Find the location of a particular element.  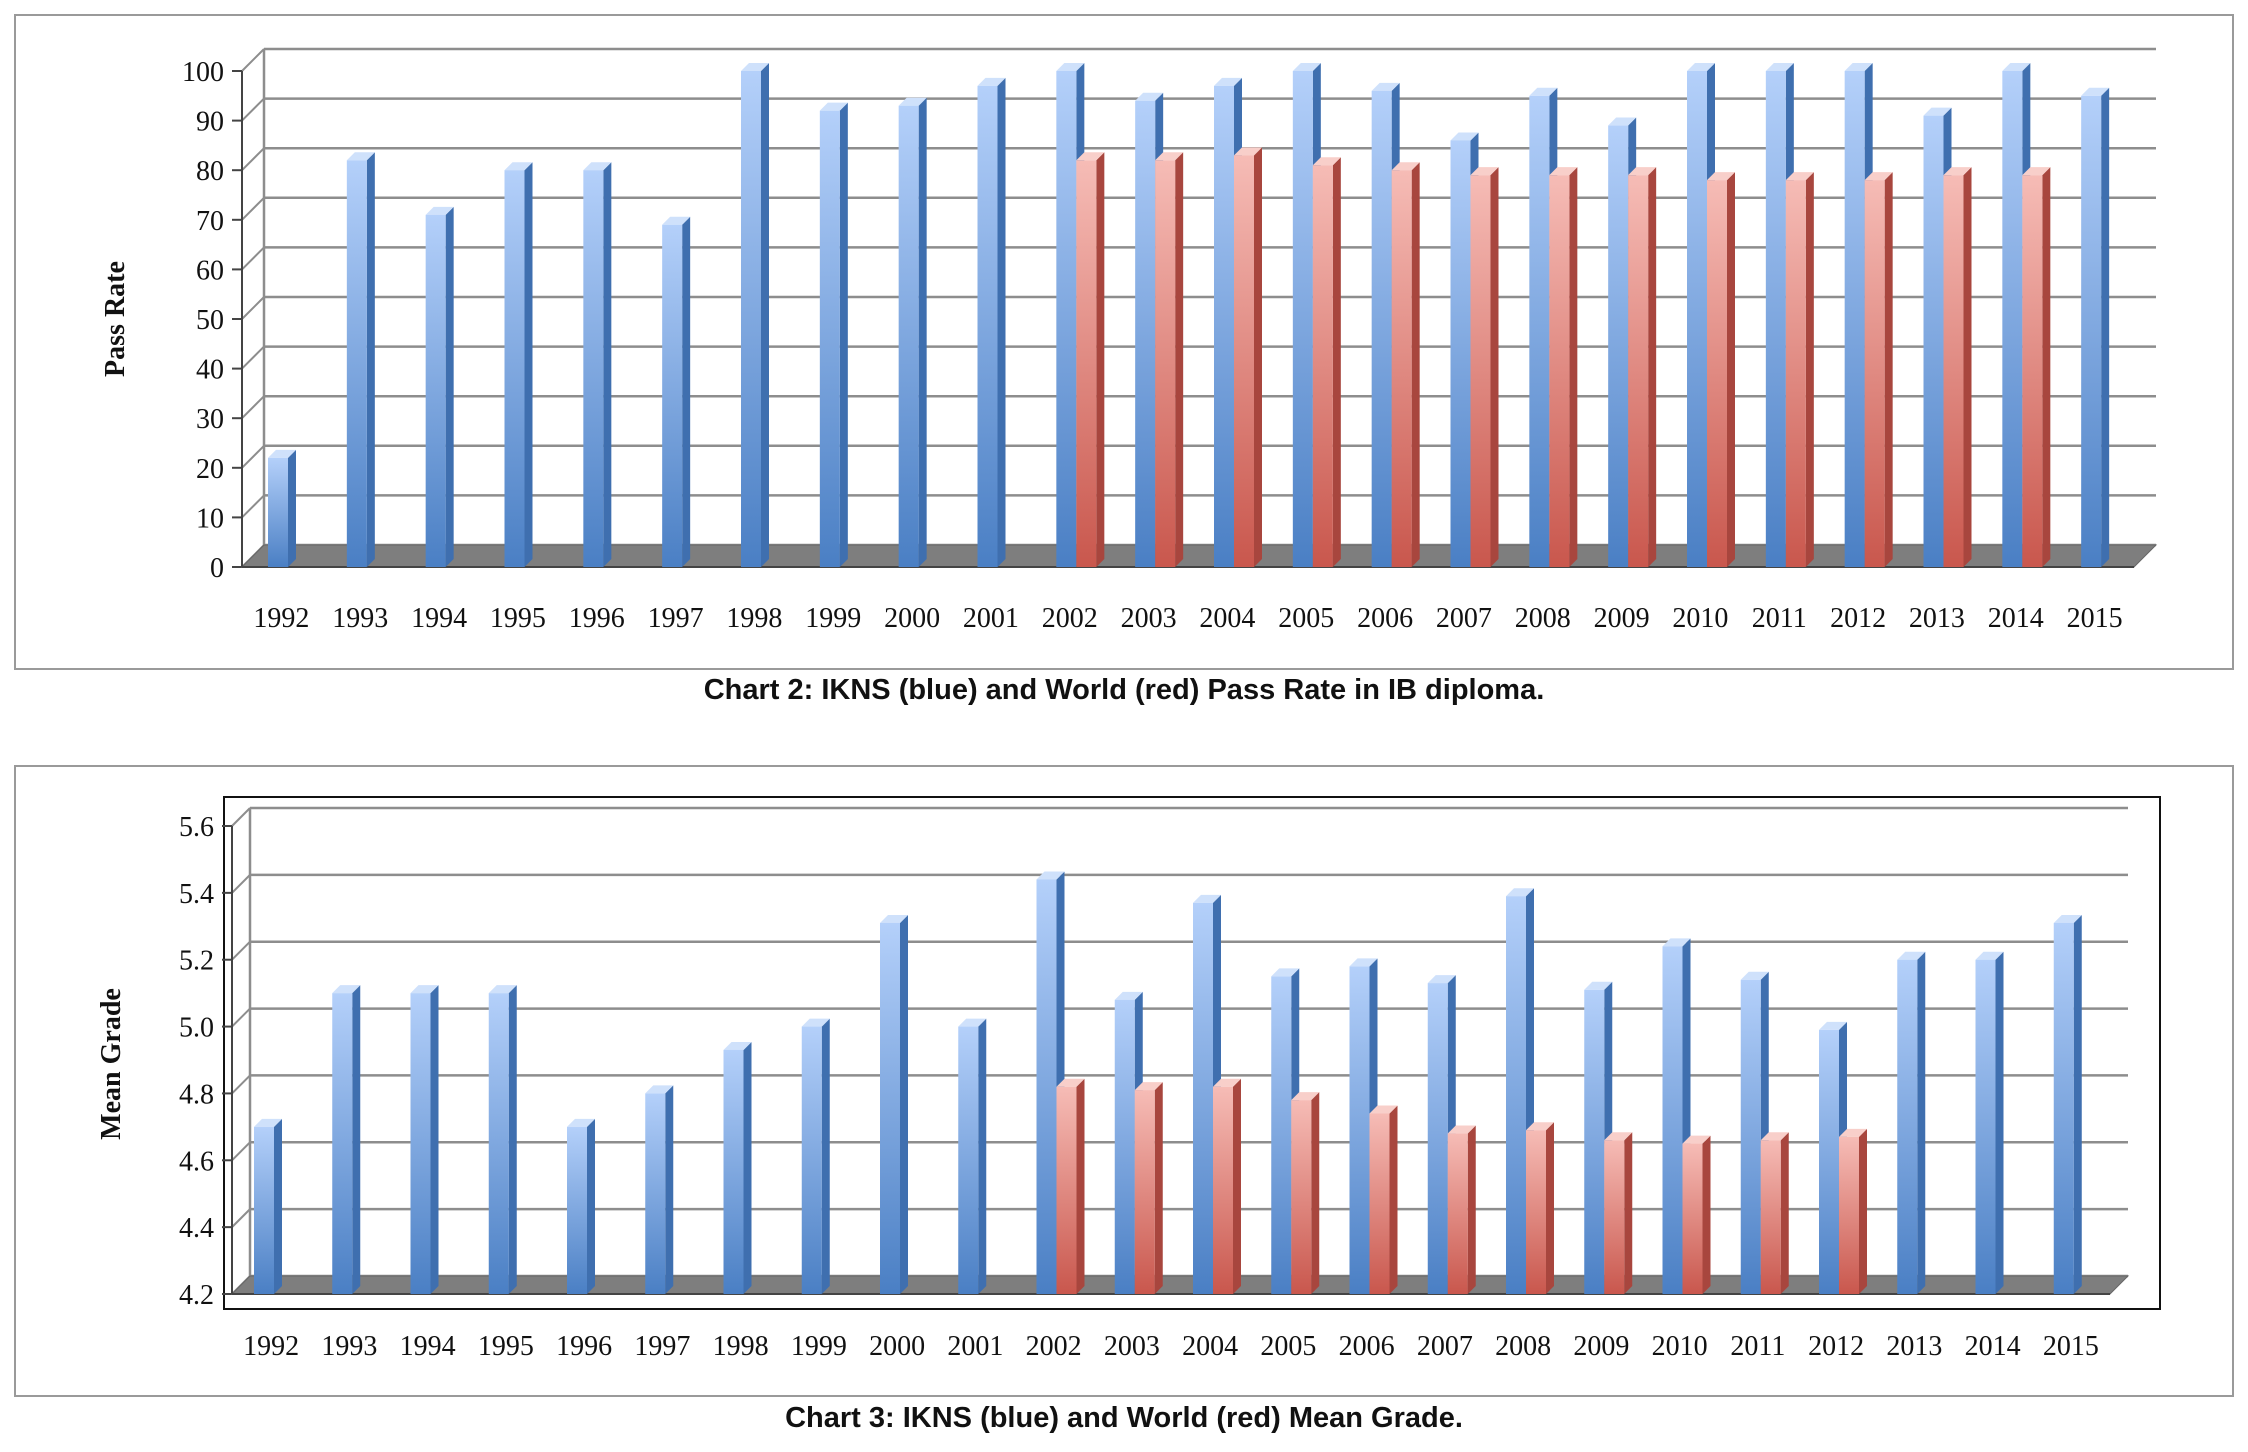

x-tick-label: 2015 is located at coordinates (2071, 1346).